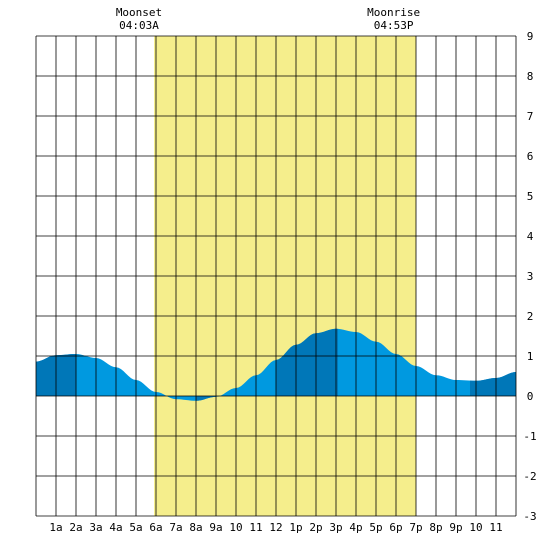  I want to click on y-tick-label: 8, so click(530, 76).